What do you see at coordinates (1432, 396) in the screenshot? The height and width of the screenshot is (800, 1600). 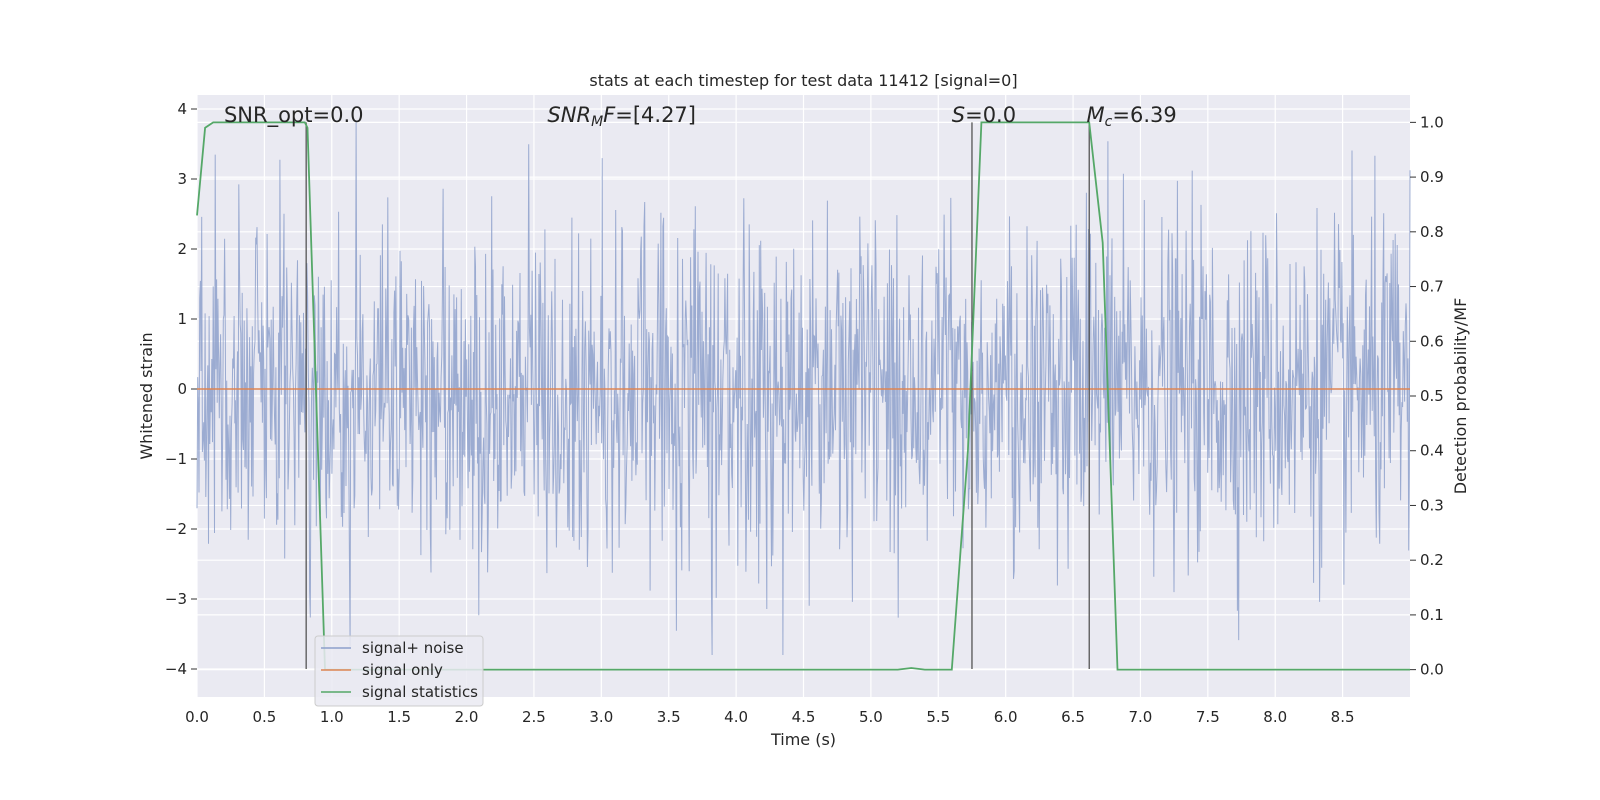 I see `y2-tick-label: 0.5` at bounding box center [1432, 396].